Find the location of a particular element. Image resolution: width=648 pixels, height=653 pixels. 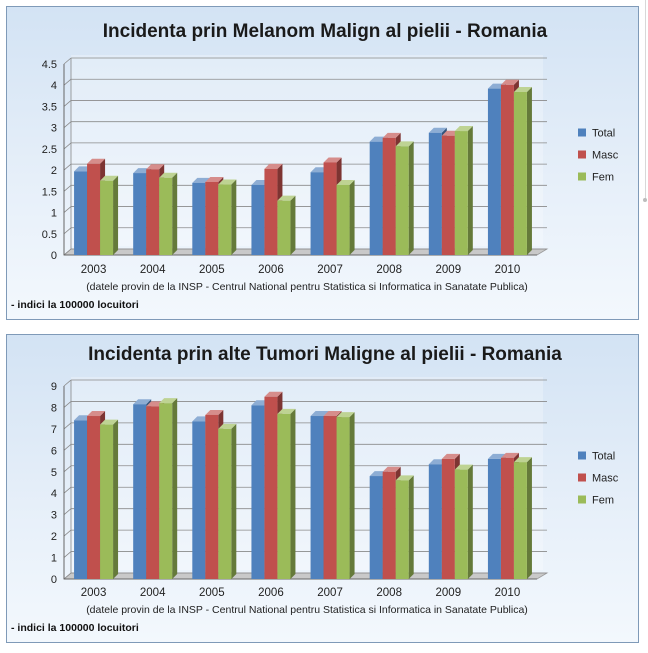

y-tick-label: 0.5 is located at coordinates (49, 235).